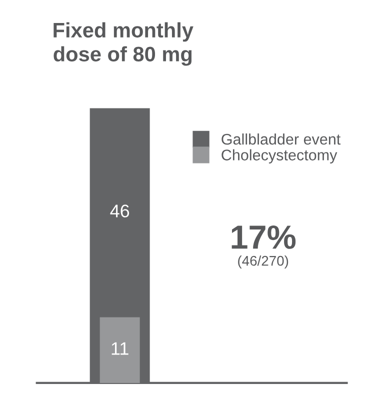  Describe the element at coordinates (120, 348) in the screenshot. I see `data-label: 11` at that location.